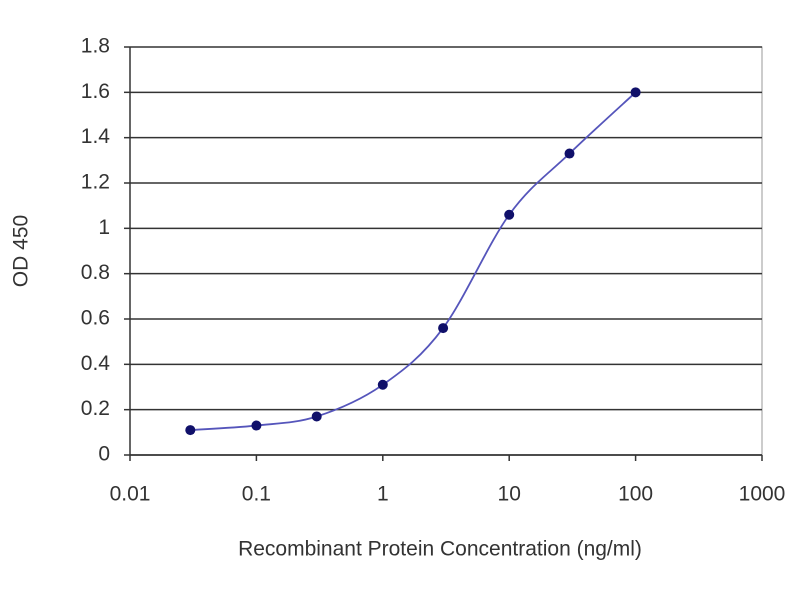 The width and height of the screenshot is (800, 600). What do you see at coordinates (635, 494) in the screenshot?
I see `x-tick-label: 100` at bounding box center [635, 494].